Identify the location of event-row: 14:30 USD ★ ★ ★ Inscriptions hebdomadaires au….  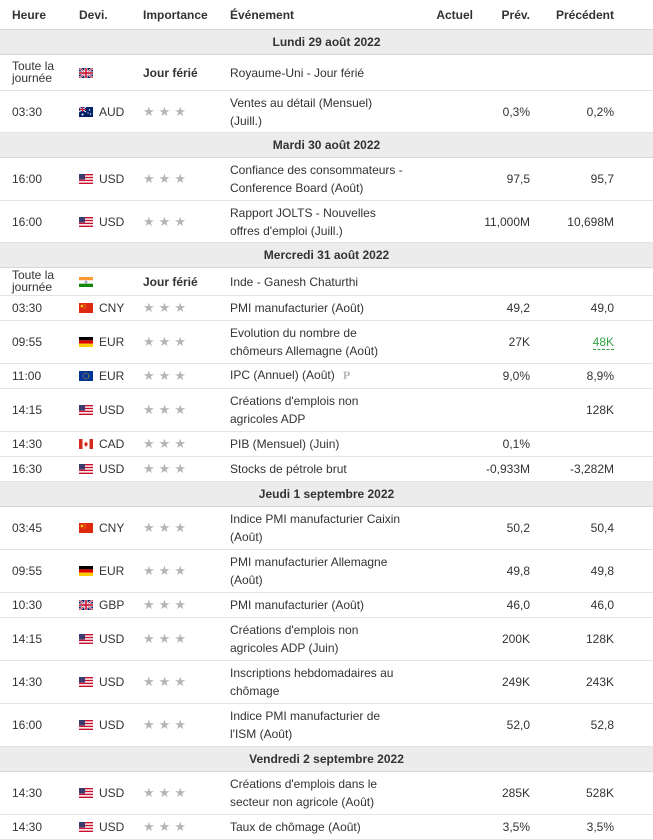
(326, 682).